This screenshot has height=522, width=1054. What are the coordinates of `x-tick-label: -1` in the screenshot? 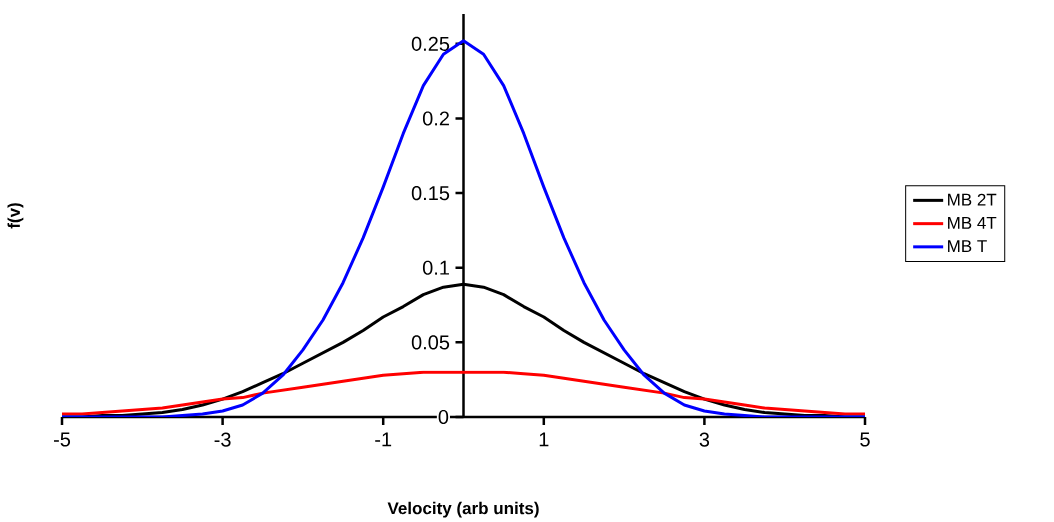 It's located at (383, 439).